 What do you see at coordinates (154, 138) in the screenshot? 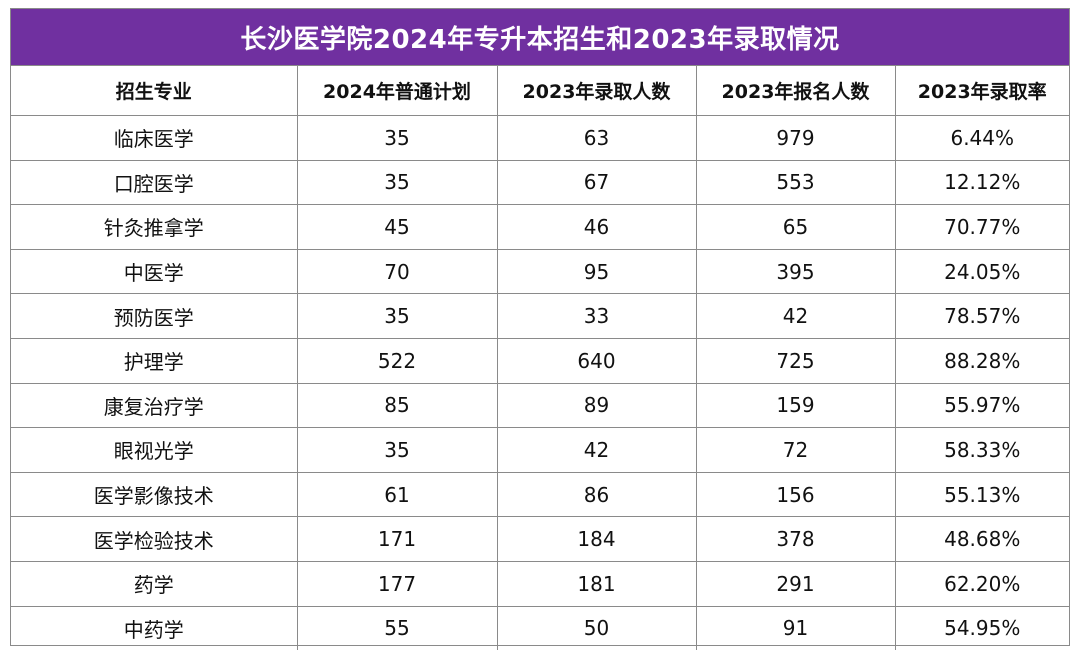
I see `cell-major: 临床医学` at bounding box center [154, 138].